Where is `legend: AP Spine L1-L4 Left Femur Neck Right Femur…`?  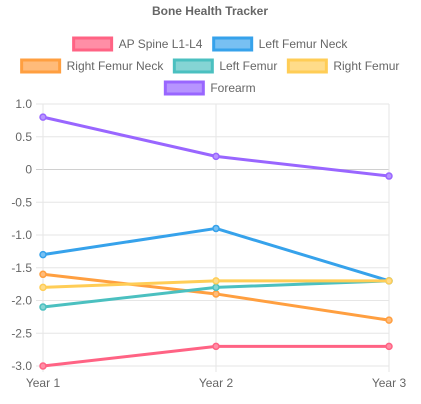
legend: AP Spine L1-L4 Left Femur Neck Right Femur… is located at coordinates (210, 66).